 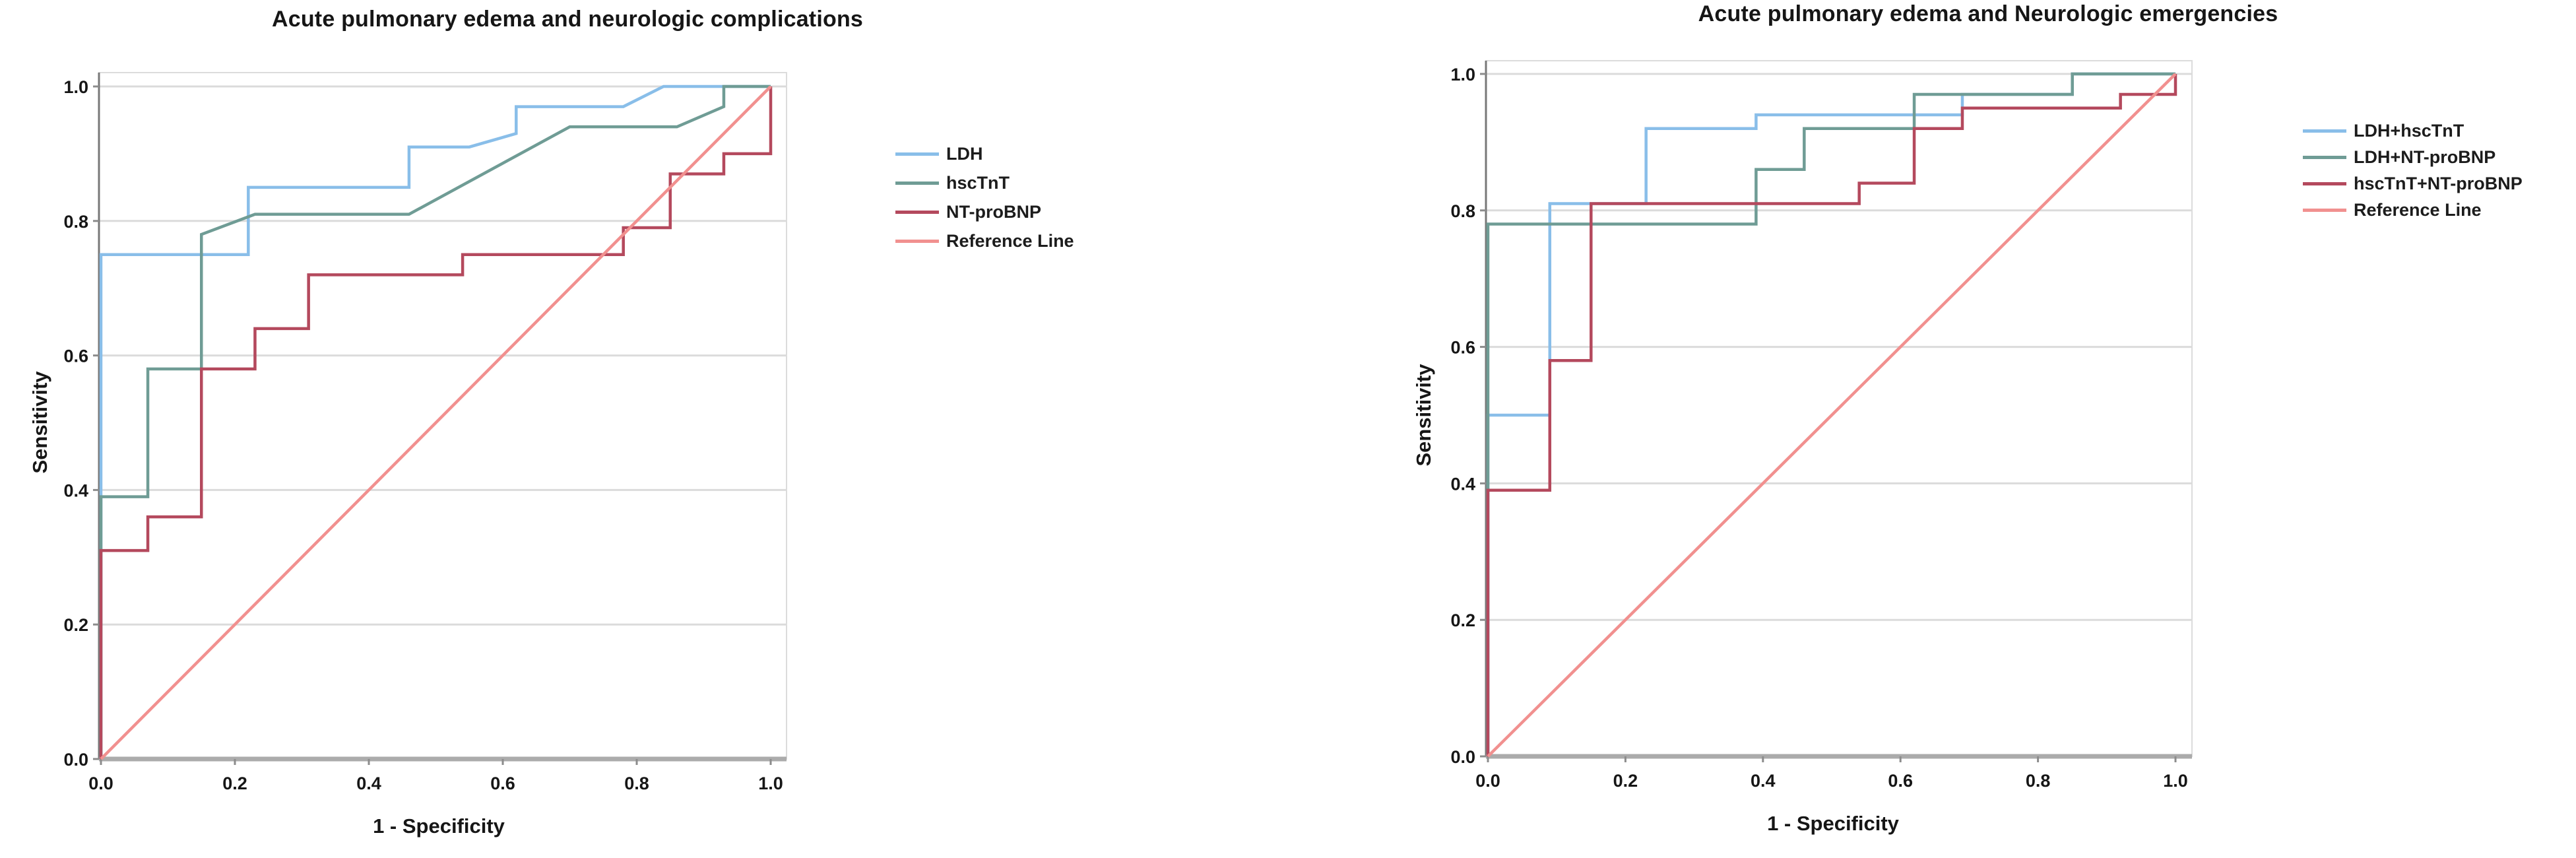 What do you see at coordinates (984, 153) in the screenshot?
I see `legend-item: LDH` at bounding box center [984, 153].